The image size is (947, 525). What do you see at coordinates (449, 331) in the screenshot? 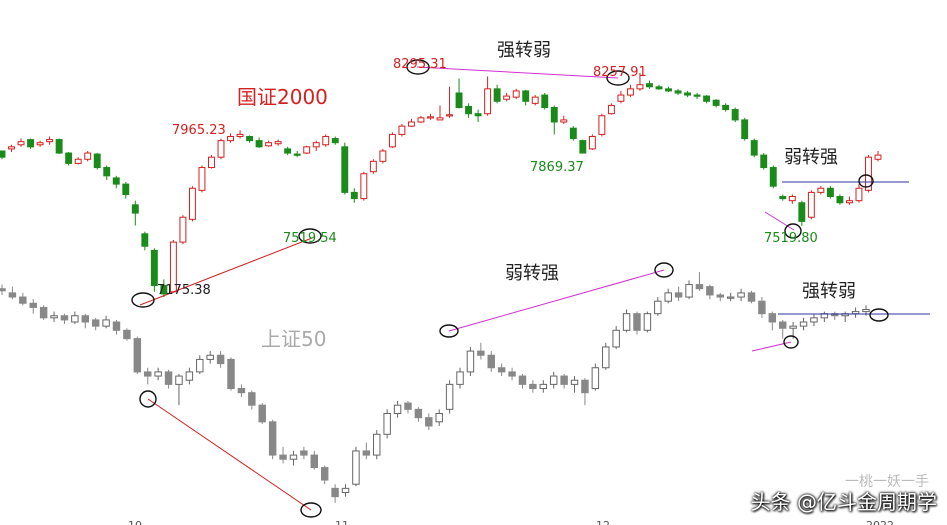
I see `circle-bot-mid1` at bounding box center [449, 331].